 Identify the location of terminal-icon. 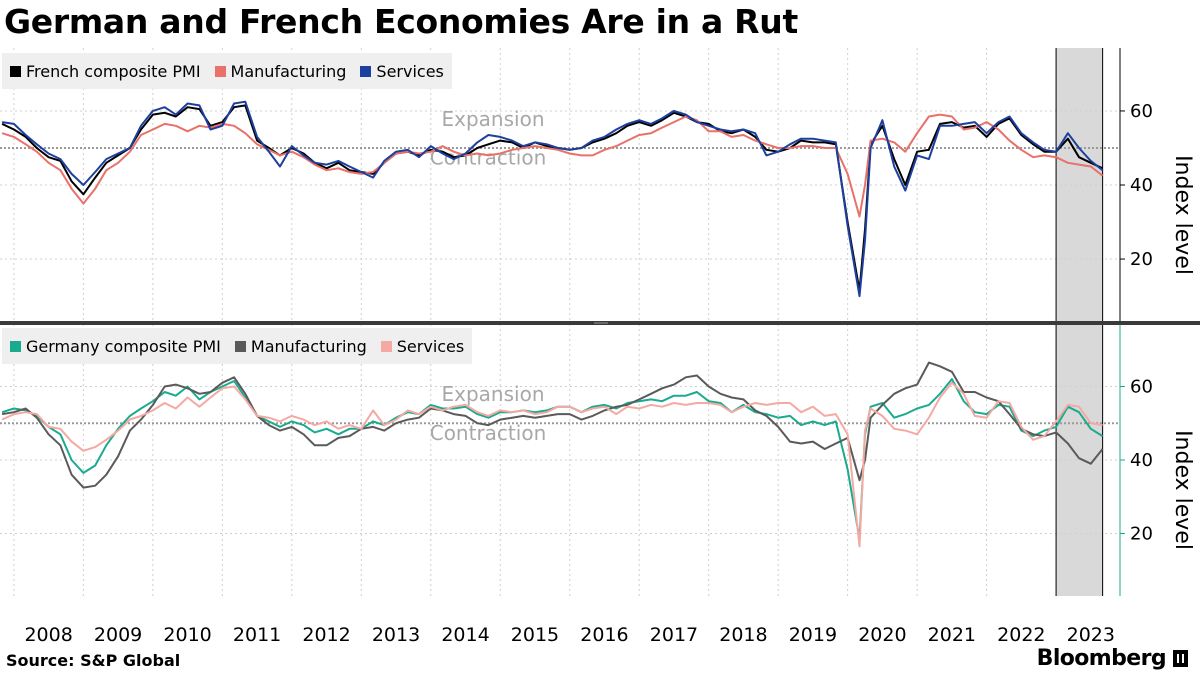
(1180, 658).